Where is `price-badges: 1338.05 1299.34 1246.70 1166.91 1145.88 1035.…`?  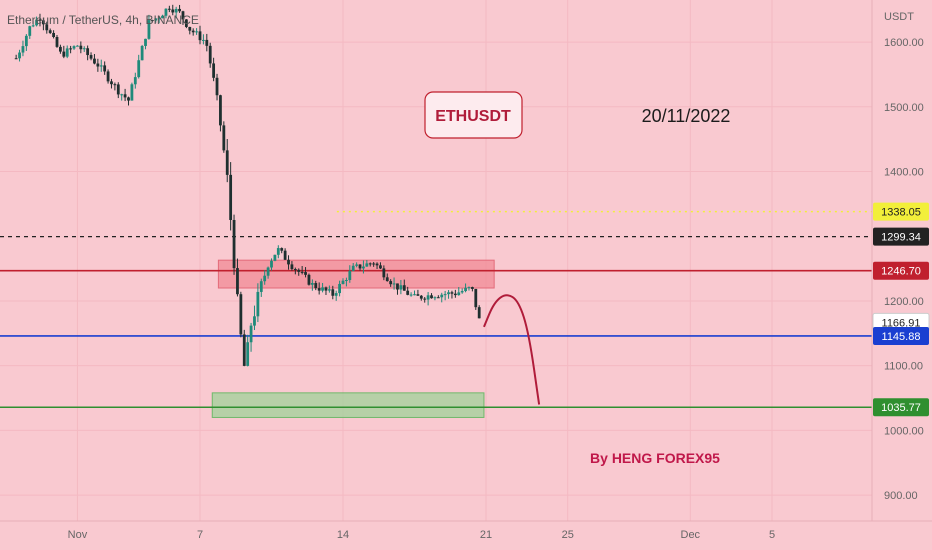
price-badges: 1338.05 1299.34 1246.70 1166.91 1145.88 1035.… is located at coordinates (901, 309).